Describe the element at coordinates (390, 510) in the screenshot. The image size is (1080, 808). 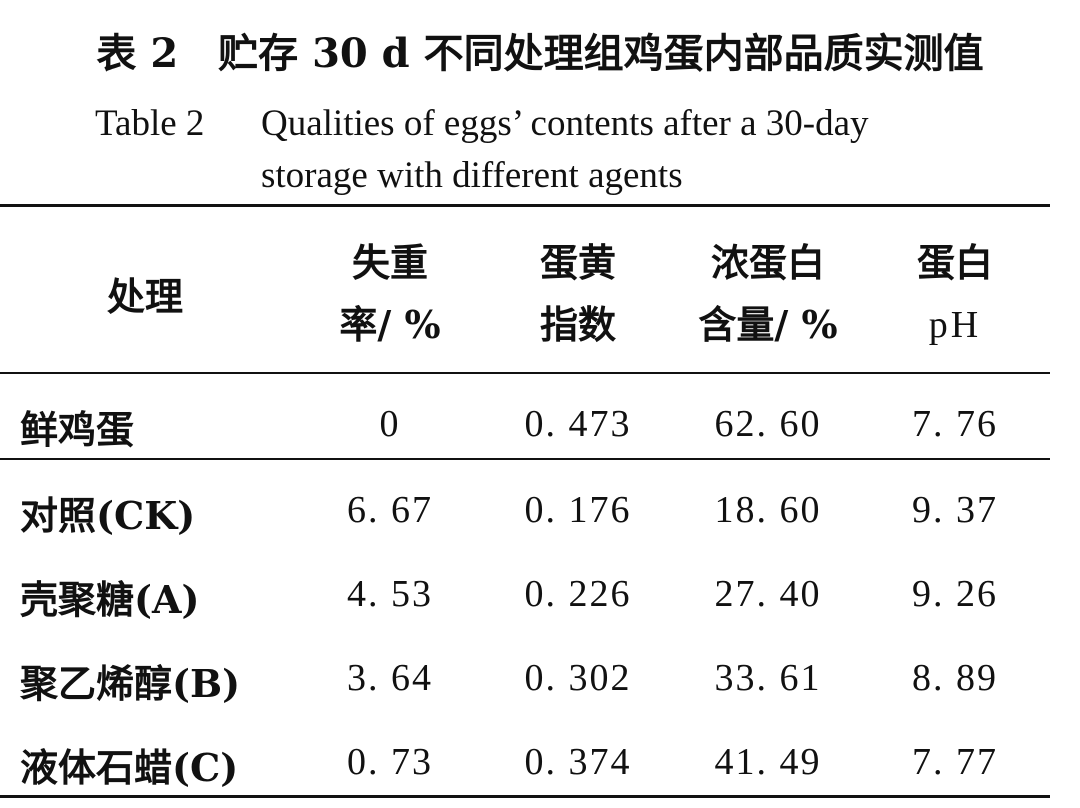
I see `cell-weight-loss: 6. 67` at that location.